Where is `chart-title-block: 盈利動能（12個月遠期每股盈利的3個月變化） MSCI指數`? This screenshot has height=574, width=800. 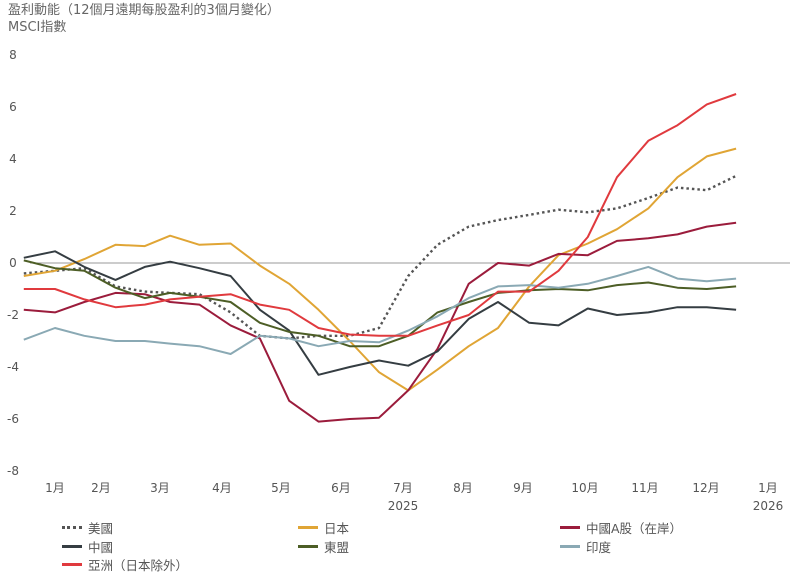 chart-title-block: 盈利動能（12個月遠期每股盈利的3個月變化） MSCI指數 is located at coordinates (144, 19).